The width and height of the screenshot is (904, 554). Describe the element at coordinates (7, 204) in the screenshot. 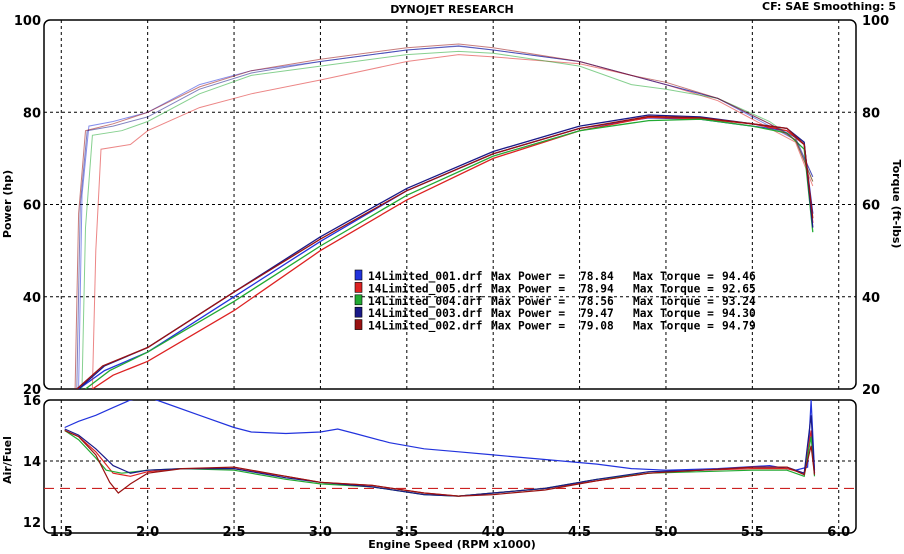

I see `y-axis-label-power: Power (hp)` at that location.